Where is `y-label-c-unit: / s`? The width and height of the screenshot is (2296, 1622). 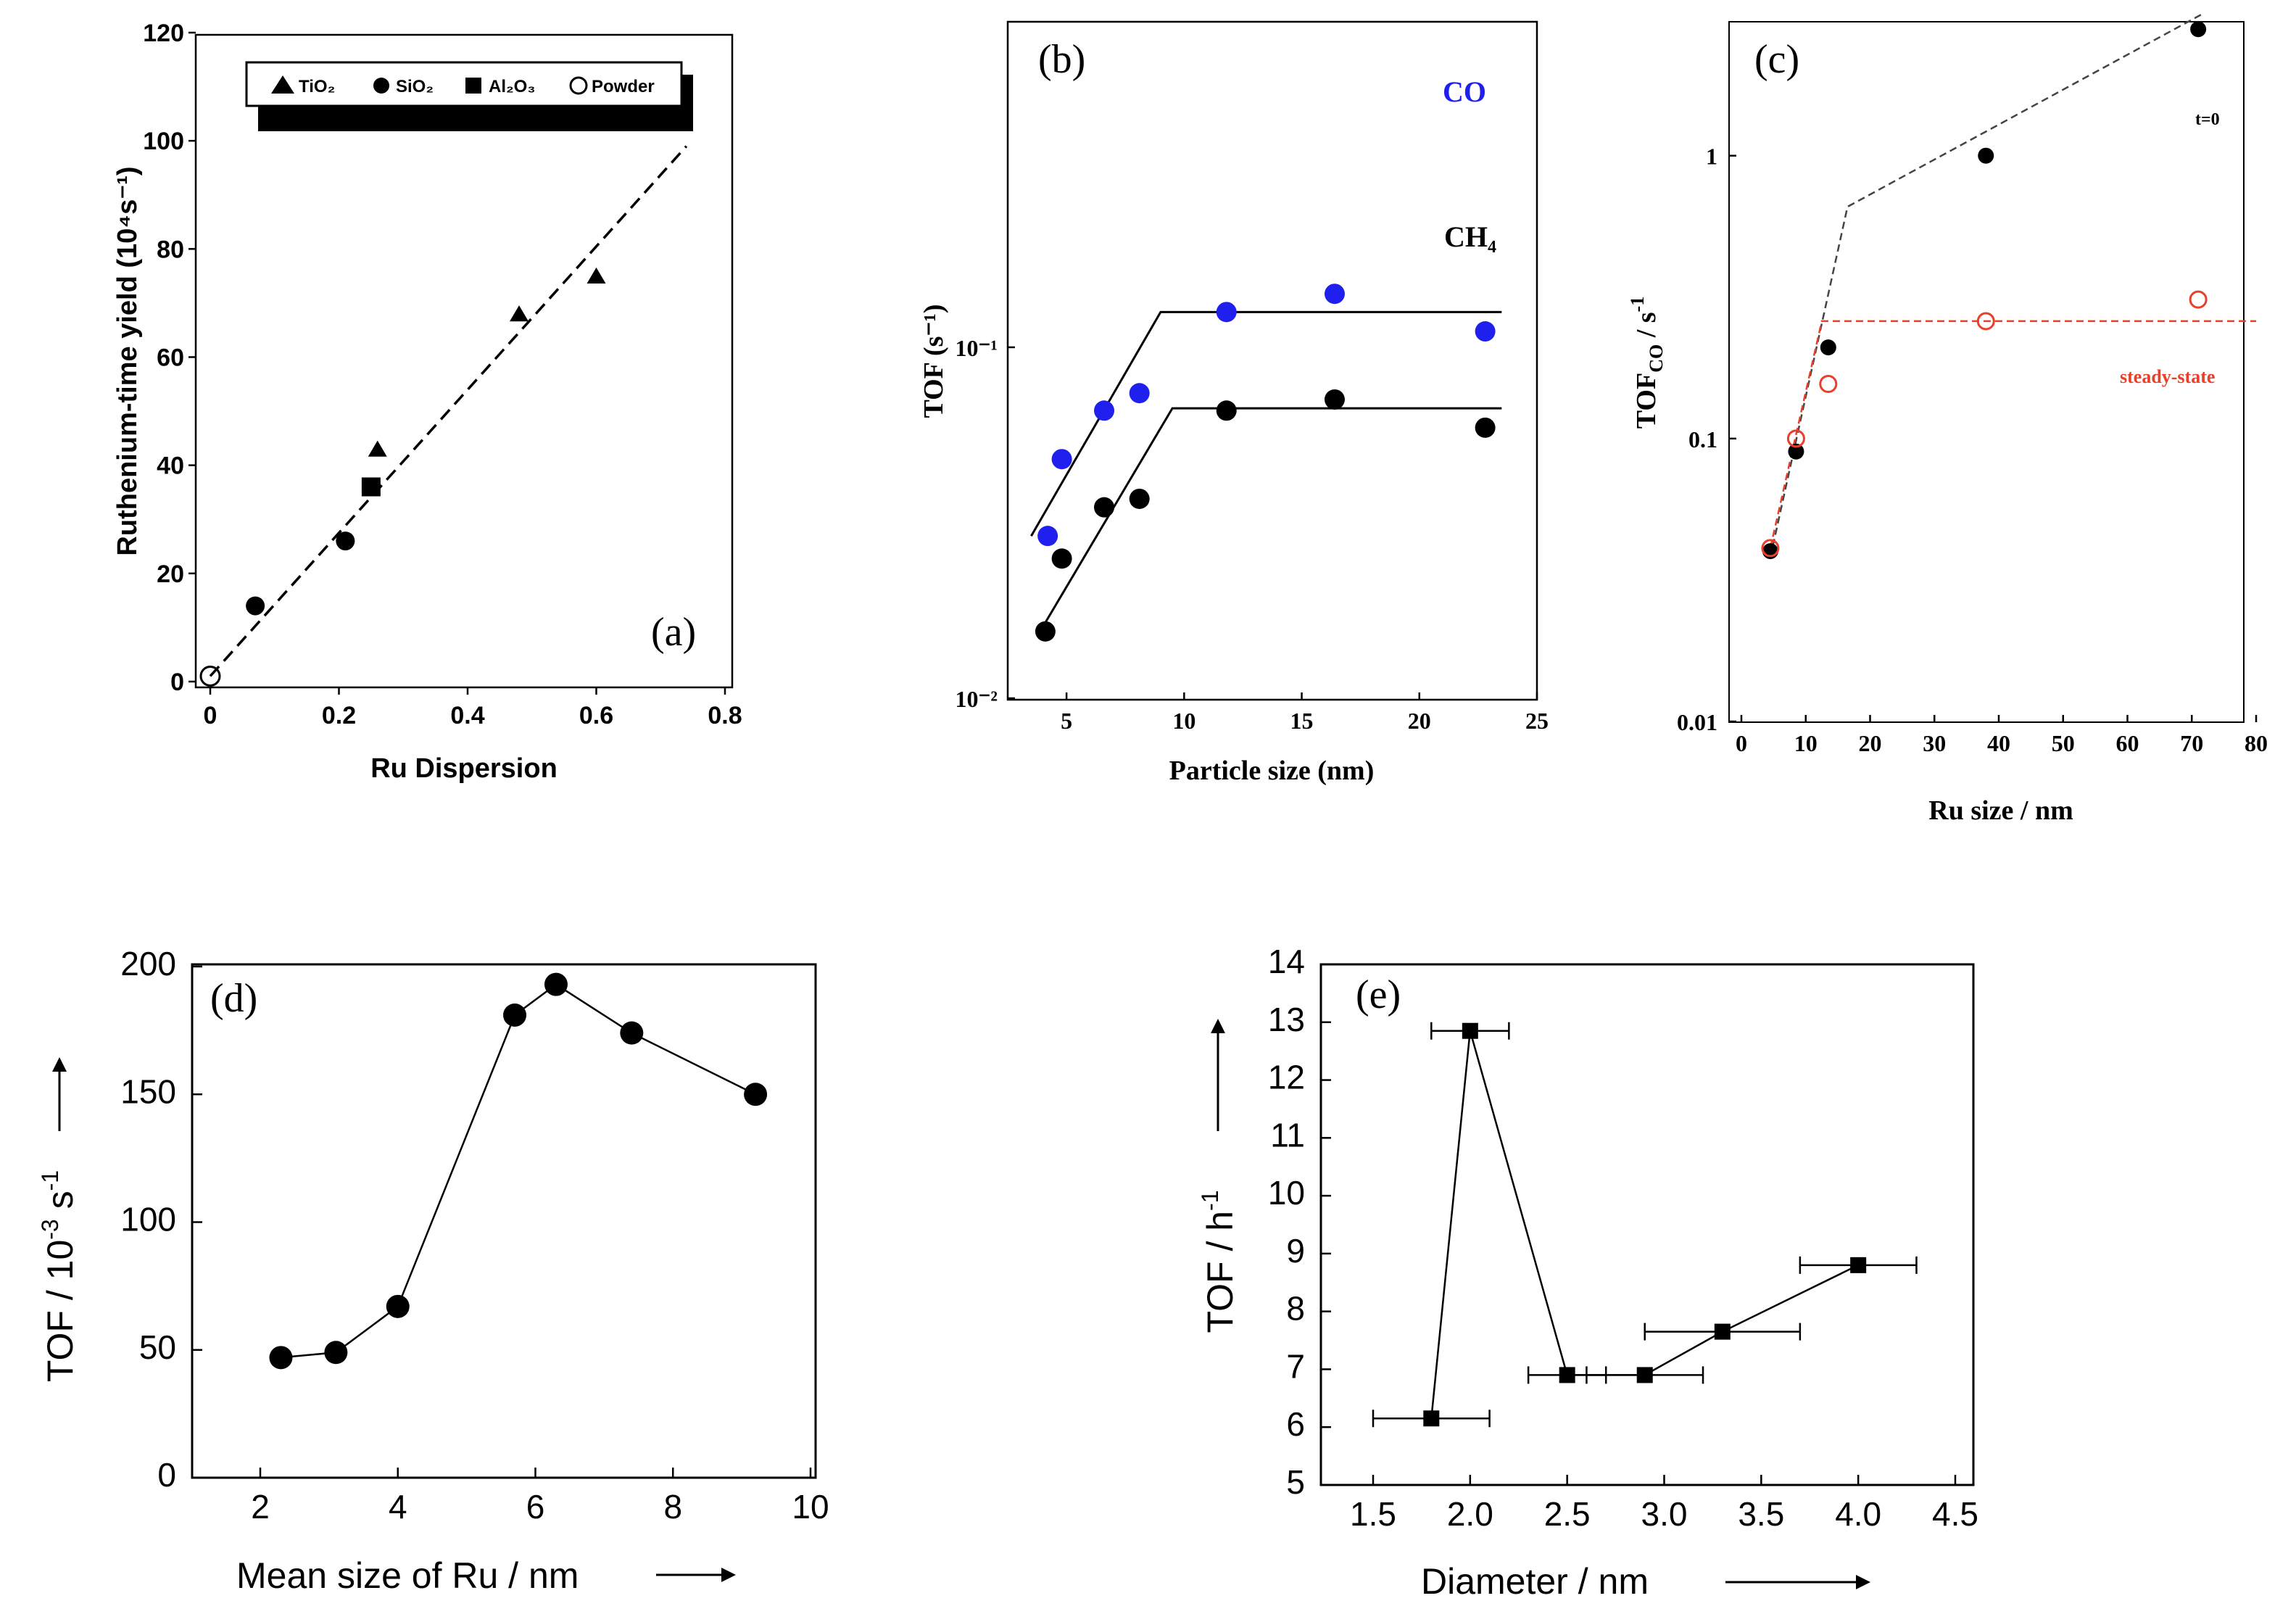
y-label-c-unit: / s is located at coordinates (1646, 328).